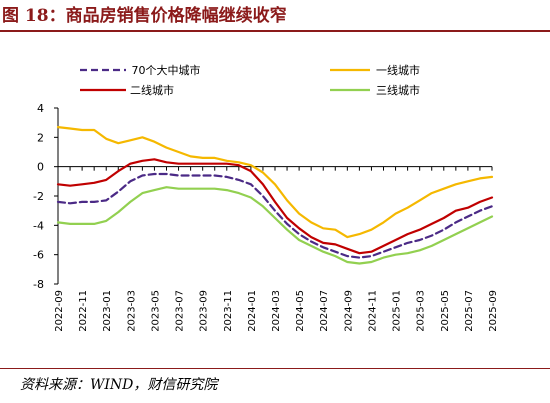 The width and height of the screenshot is (550, 403). What do you see at coordinates (398, 90) in the screenshot?
I see `legend-label: 三线城市` at bounding box center [398, 90].